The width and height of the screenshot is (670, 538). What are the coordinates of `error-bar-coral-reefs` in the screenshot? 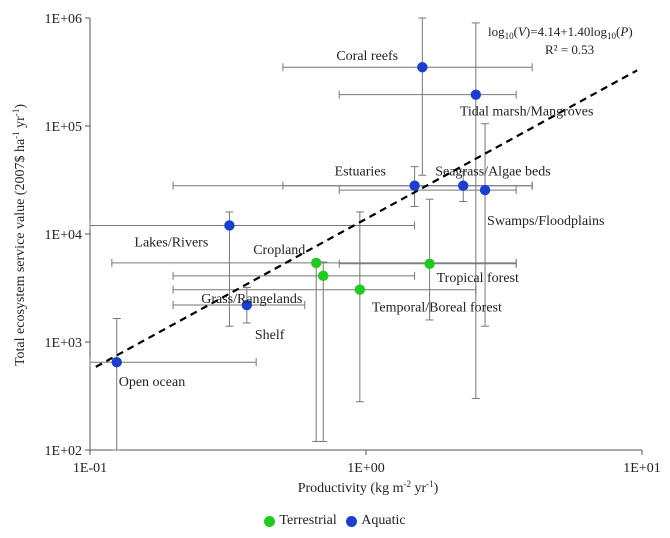 It's located at (407, 96).